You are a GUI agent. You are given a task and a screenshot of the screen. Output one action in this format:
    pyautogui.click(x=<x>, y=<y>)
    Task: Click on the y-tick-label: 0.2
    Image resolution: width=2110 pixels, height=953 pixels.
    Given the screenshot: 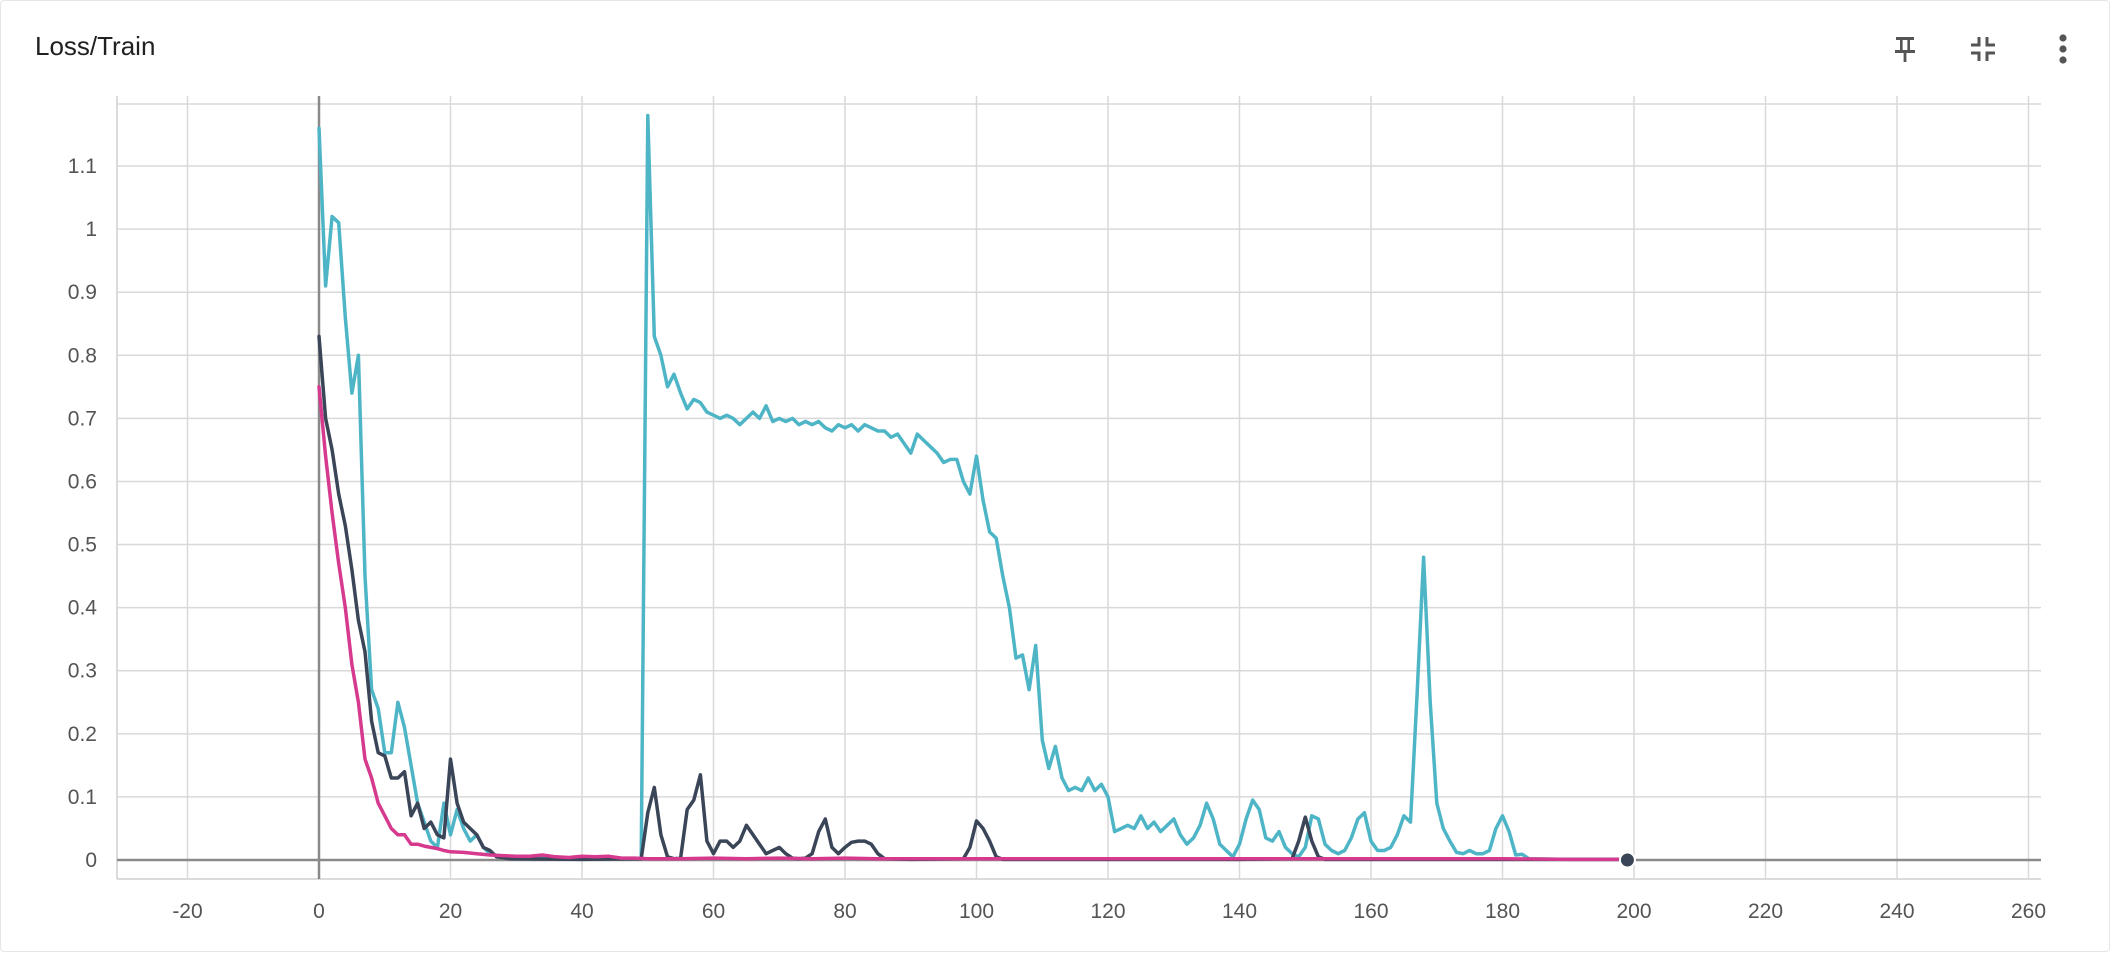 What is the action you would take?
    pyautogui.click(x=82, y=734)
    